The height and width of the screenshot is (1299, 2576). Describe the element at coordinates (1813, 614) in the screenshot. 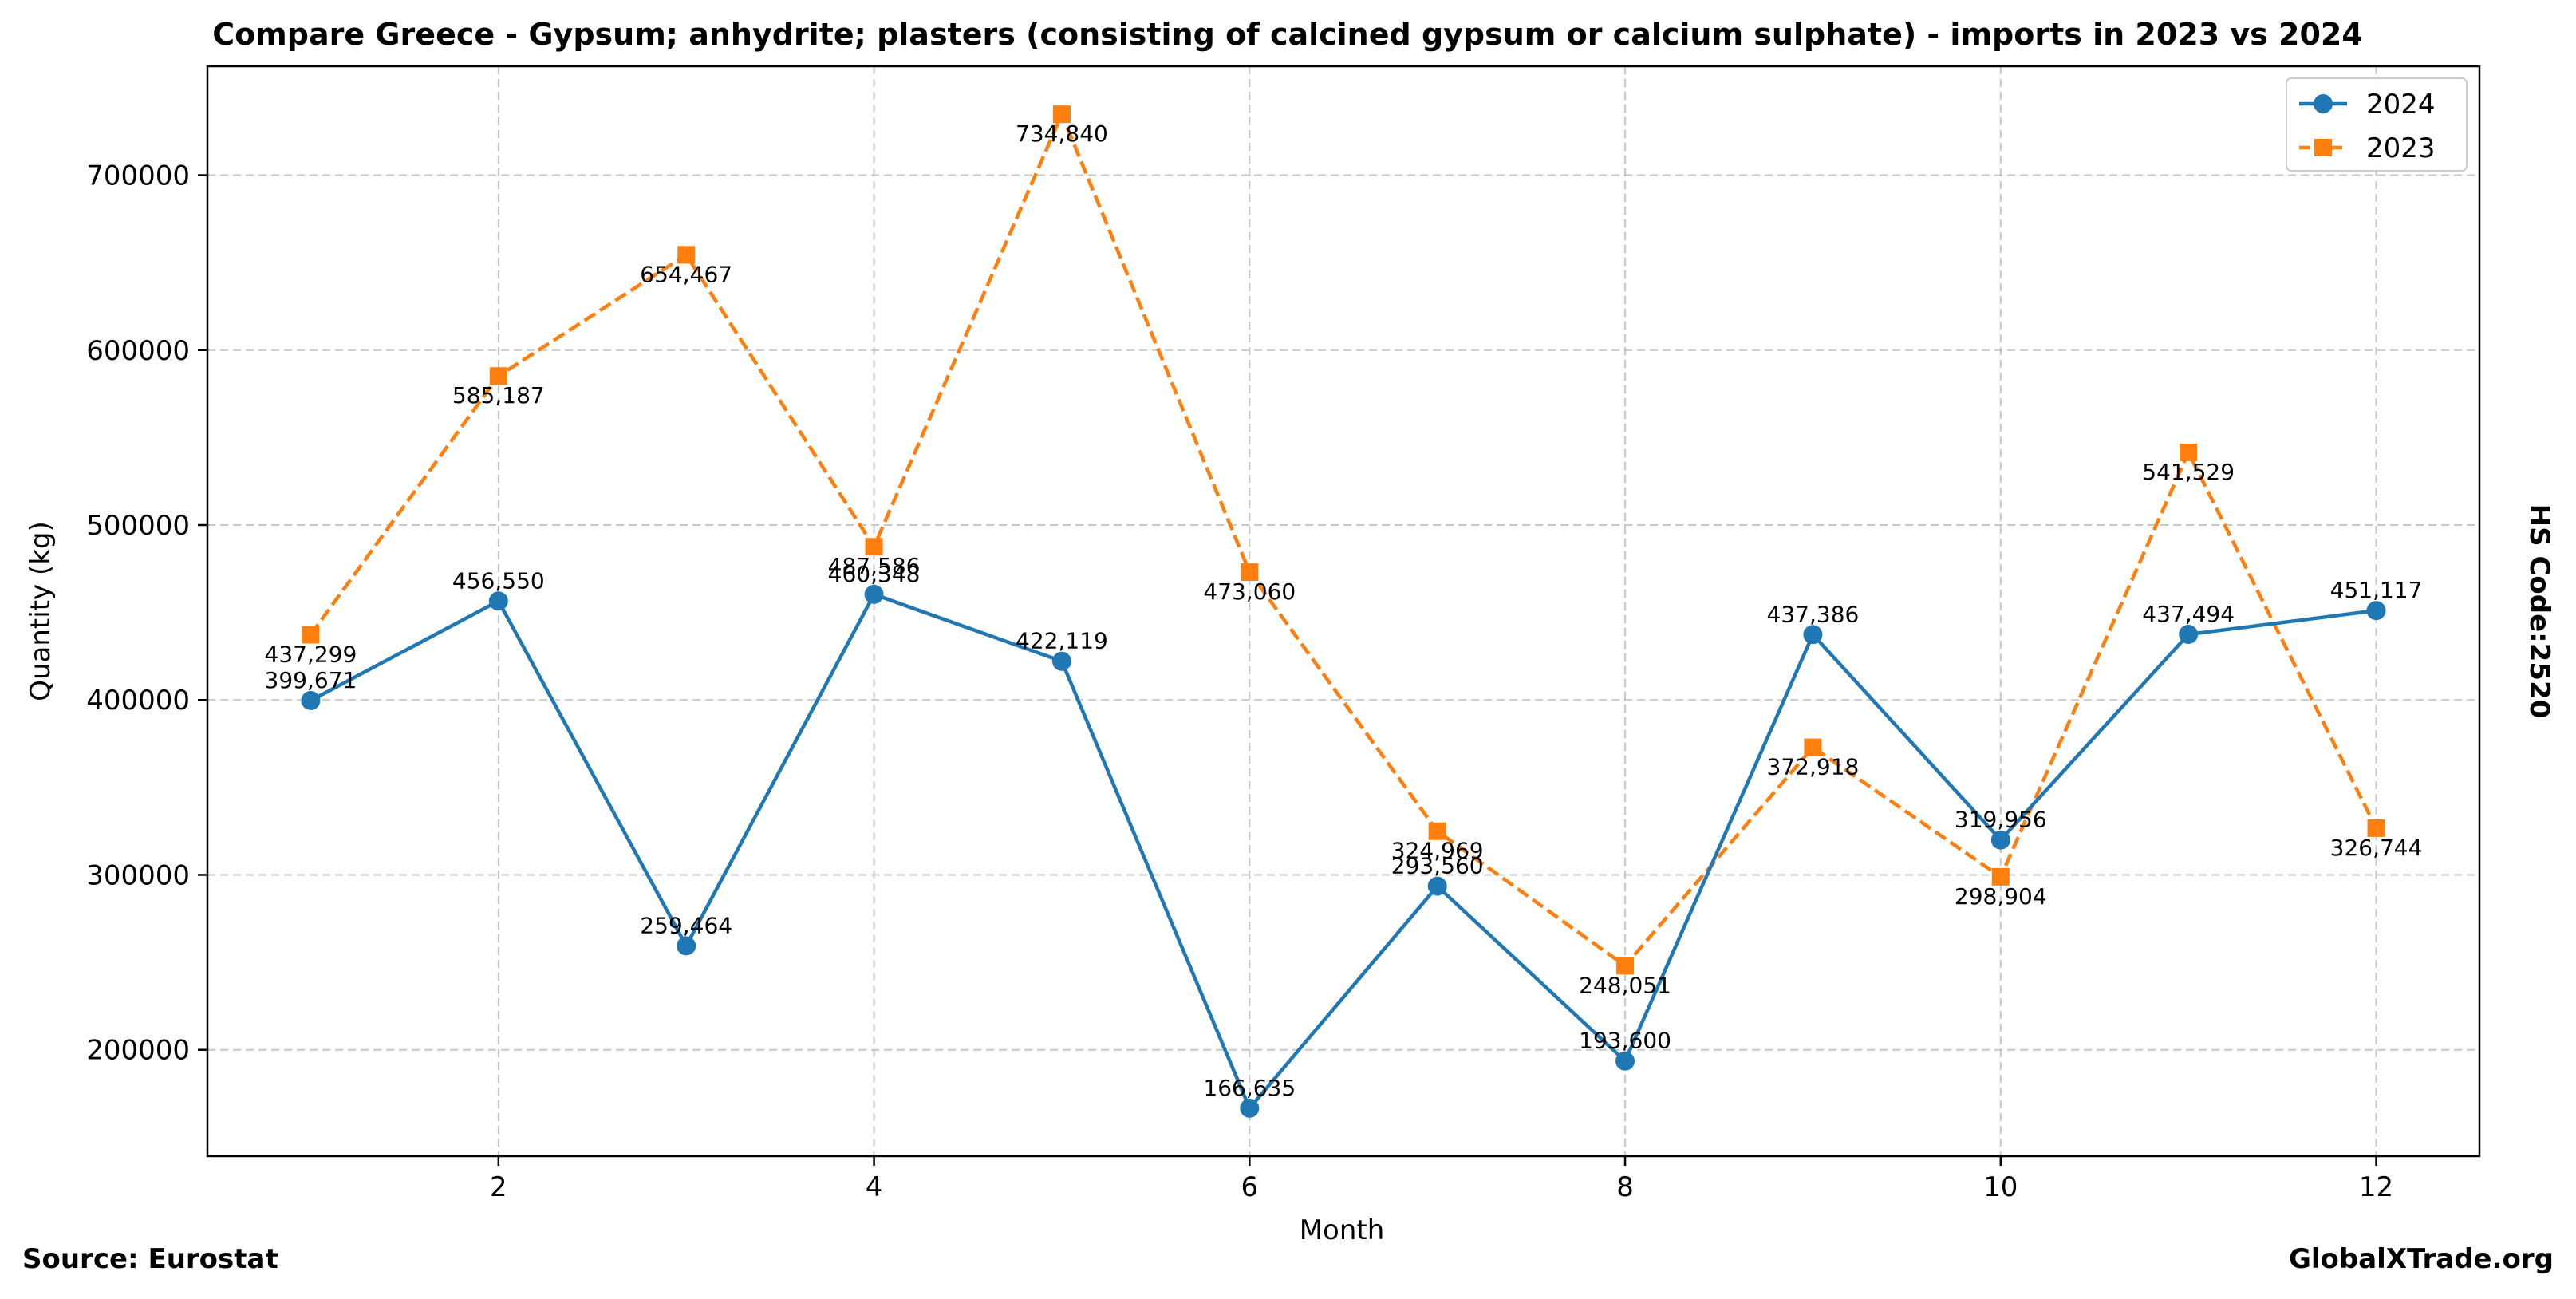

I see `data-label-2024: 437,386` at that location.